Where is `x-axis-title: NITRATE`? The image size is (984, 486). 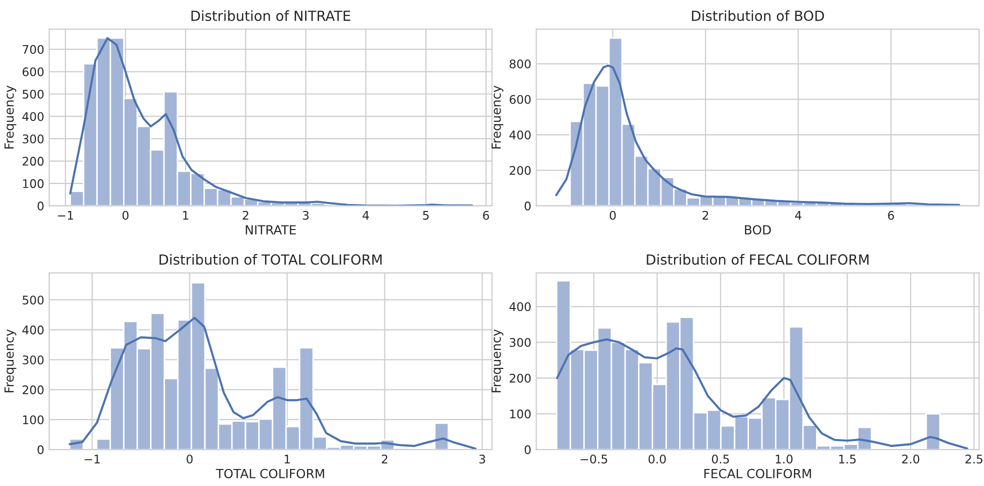
x-axis-title: NITRATE is located at coordinates (271, 229).